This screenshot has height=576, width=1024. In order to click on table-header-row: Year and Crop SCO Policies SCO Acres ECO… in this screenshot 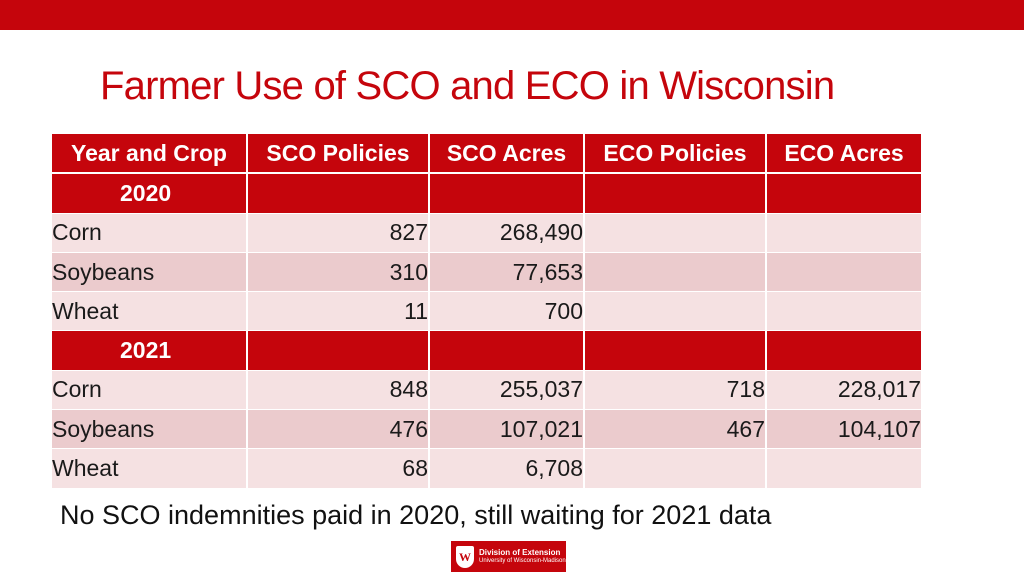, I will do `click(486, 154)`.